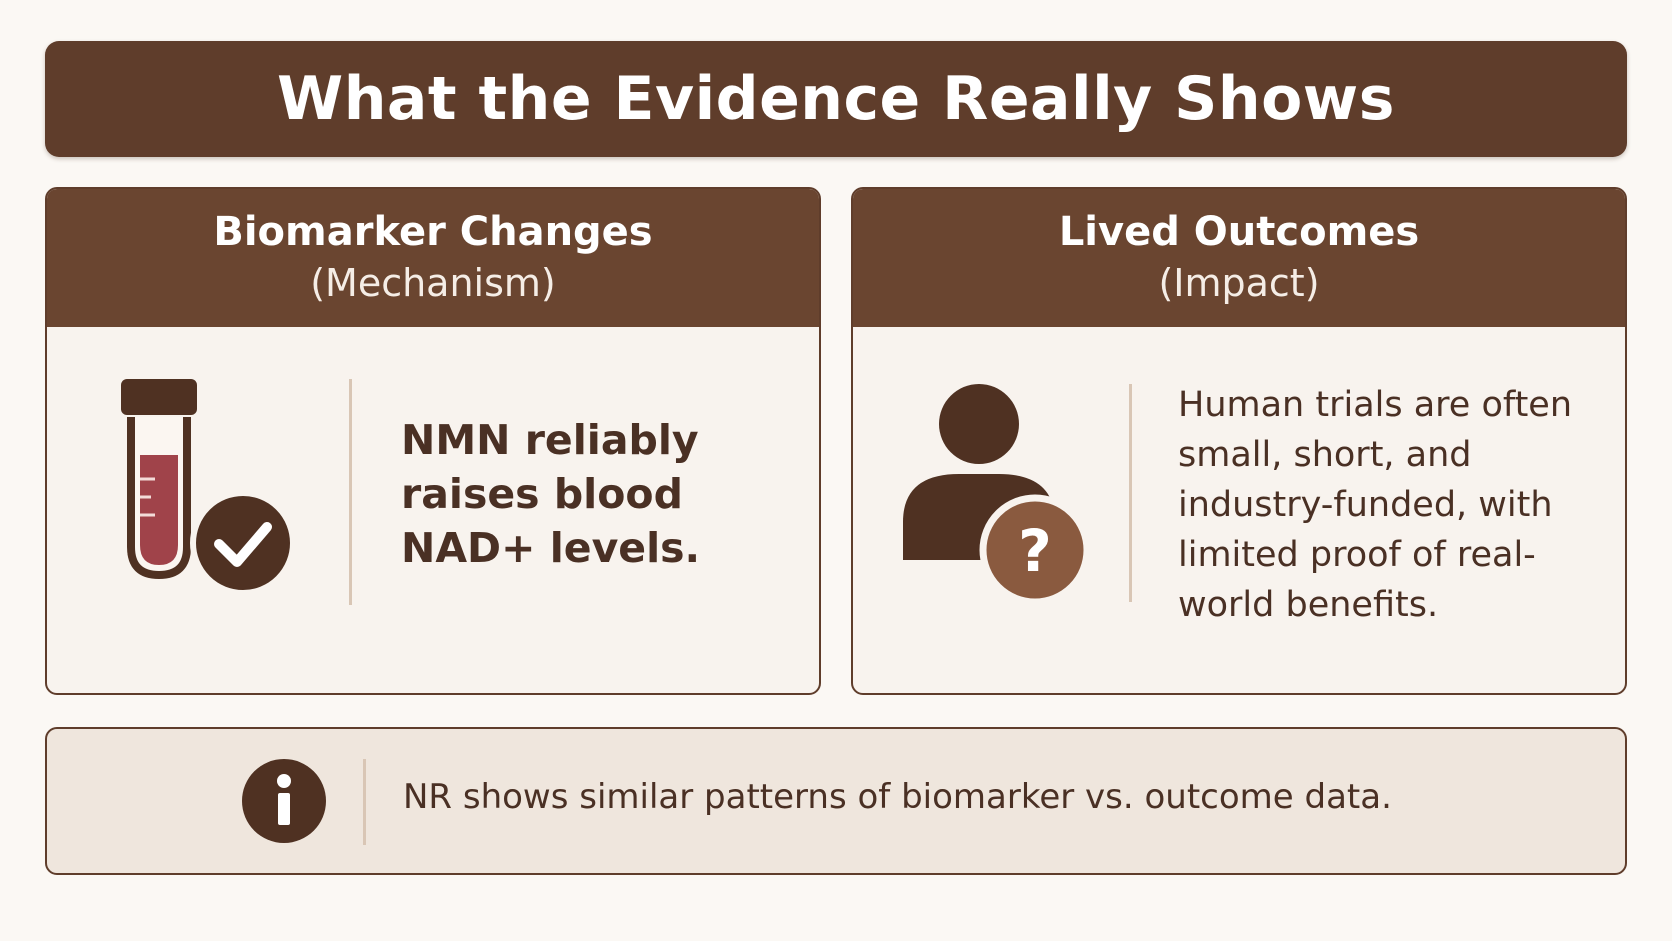  I want to click on outcomes-text-line: limited proof of real-, so click(1357, 555).